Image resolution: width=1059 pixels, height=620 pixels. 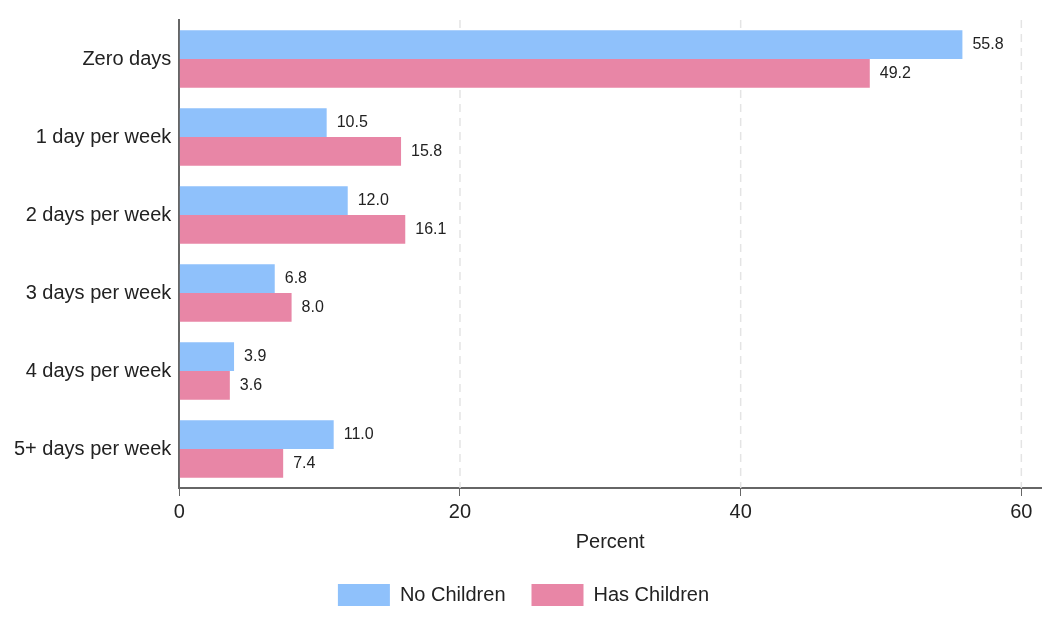 I want to click on data-label: 8.0, so click(x=312, y=306).